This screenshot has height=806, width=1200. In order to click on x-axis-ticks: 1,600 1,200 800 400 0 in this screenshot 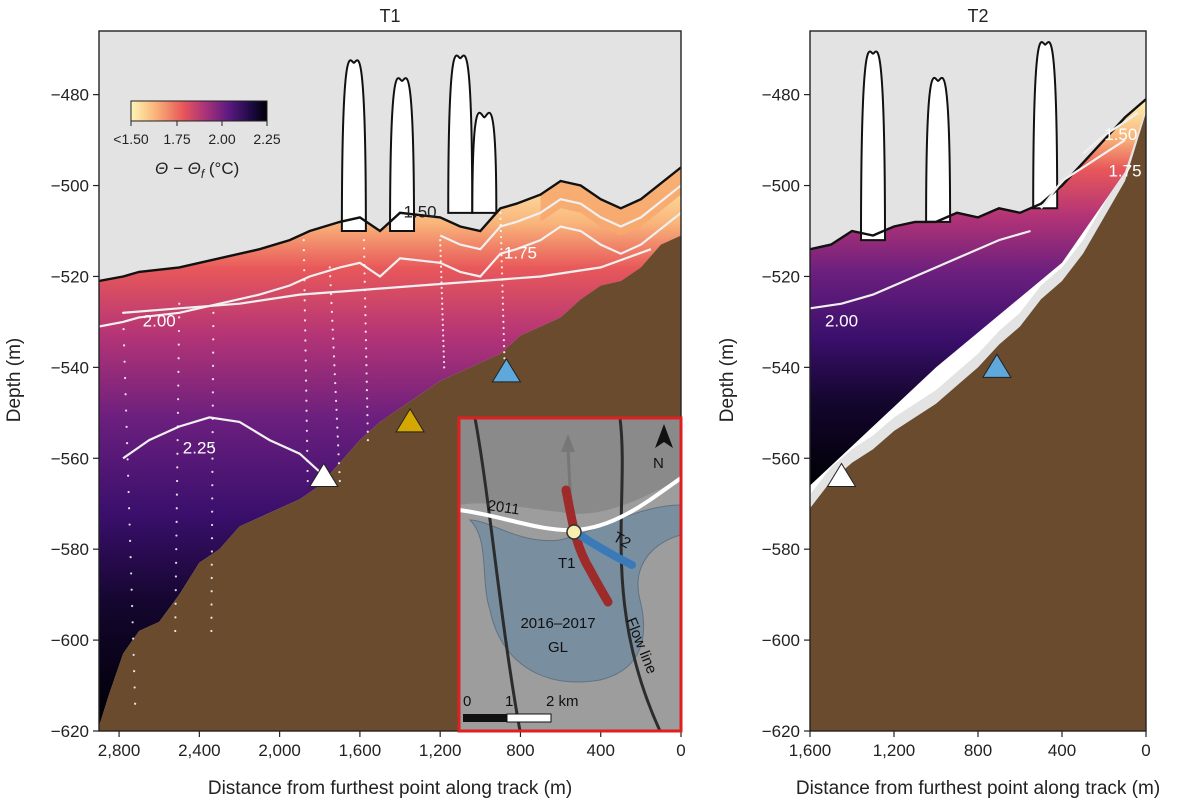, I will do `click(970, 745)`.